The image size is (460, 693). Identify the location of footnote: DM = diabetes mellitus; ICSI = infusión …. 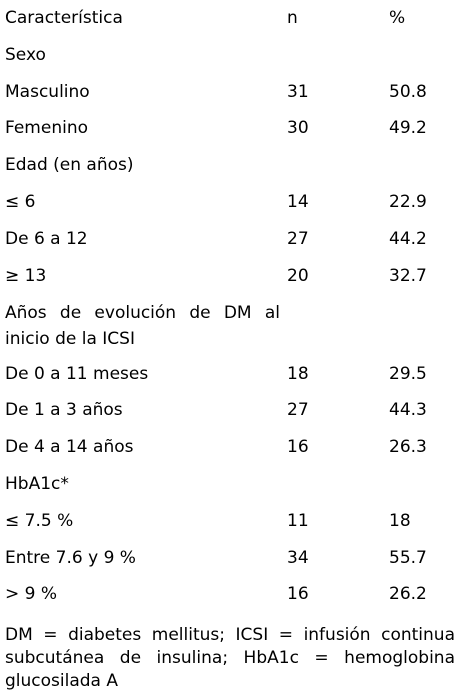
(230, 658).